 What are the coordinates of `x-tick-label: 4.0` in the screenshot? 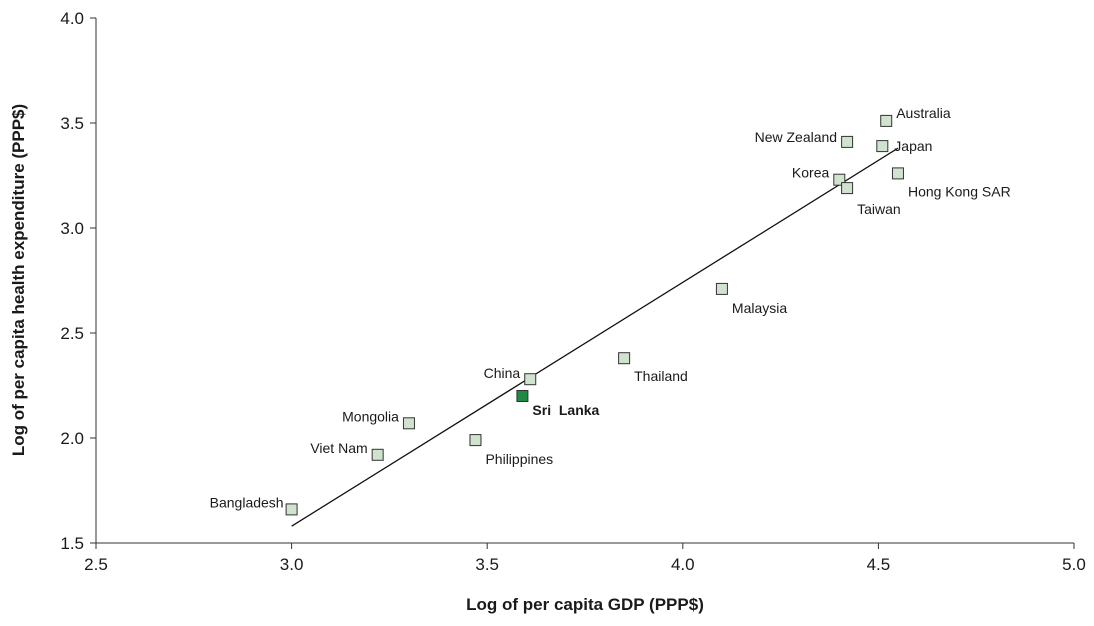 It's located at (683, 564).